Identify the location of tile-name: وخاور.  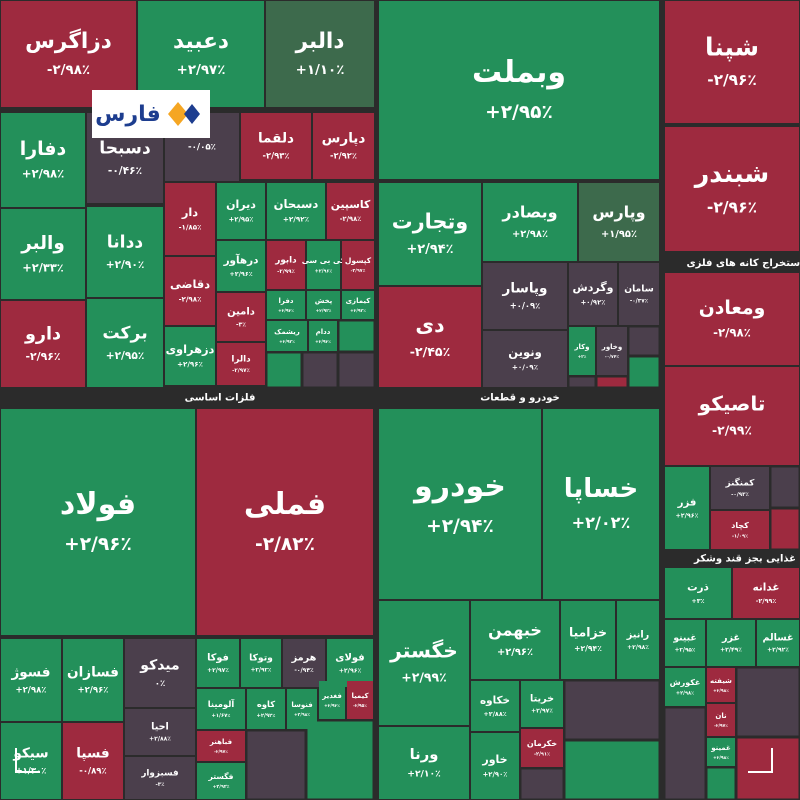
(611, 347).